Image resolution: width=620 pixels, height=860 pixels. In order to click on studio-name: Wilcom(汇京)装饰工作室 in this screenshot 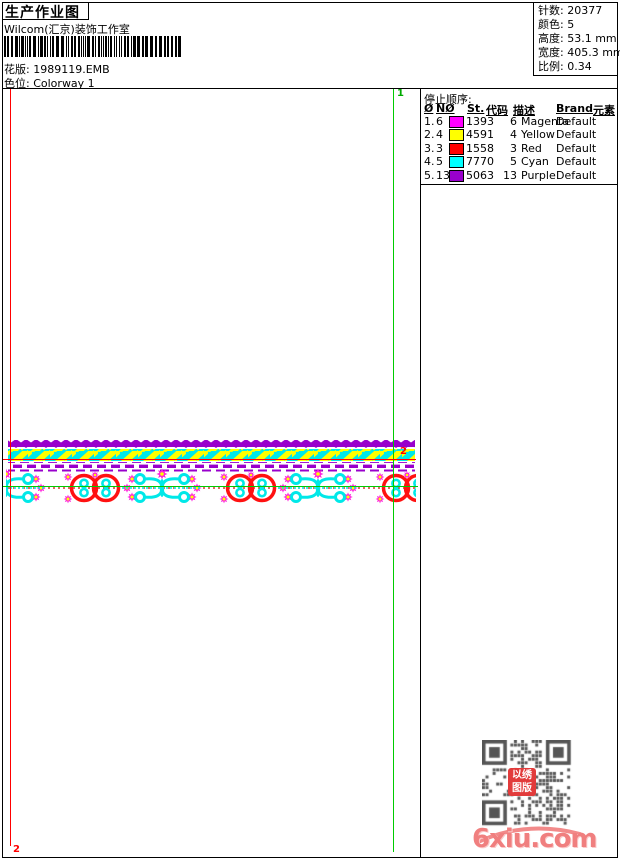, I will do `click(67, 29)`.